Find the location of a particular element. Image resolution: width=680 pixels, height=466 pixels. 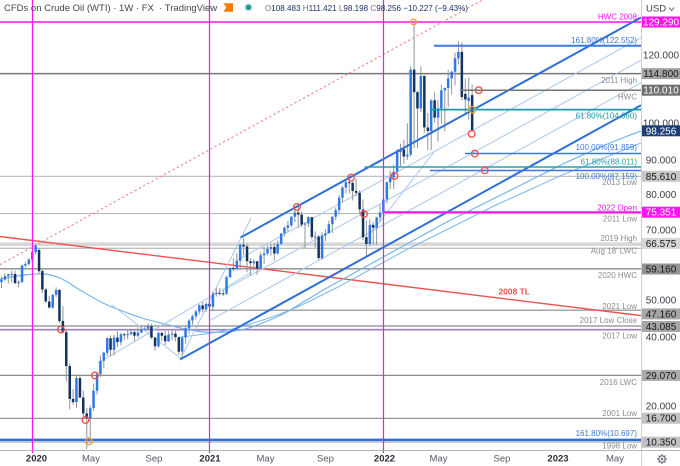

svg-text: HWC 2008 is located at coordinates (618, 17).